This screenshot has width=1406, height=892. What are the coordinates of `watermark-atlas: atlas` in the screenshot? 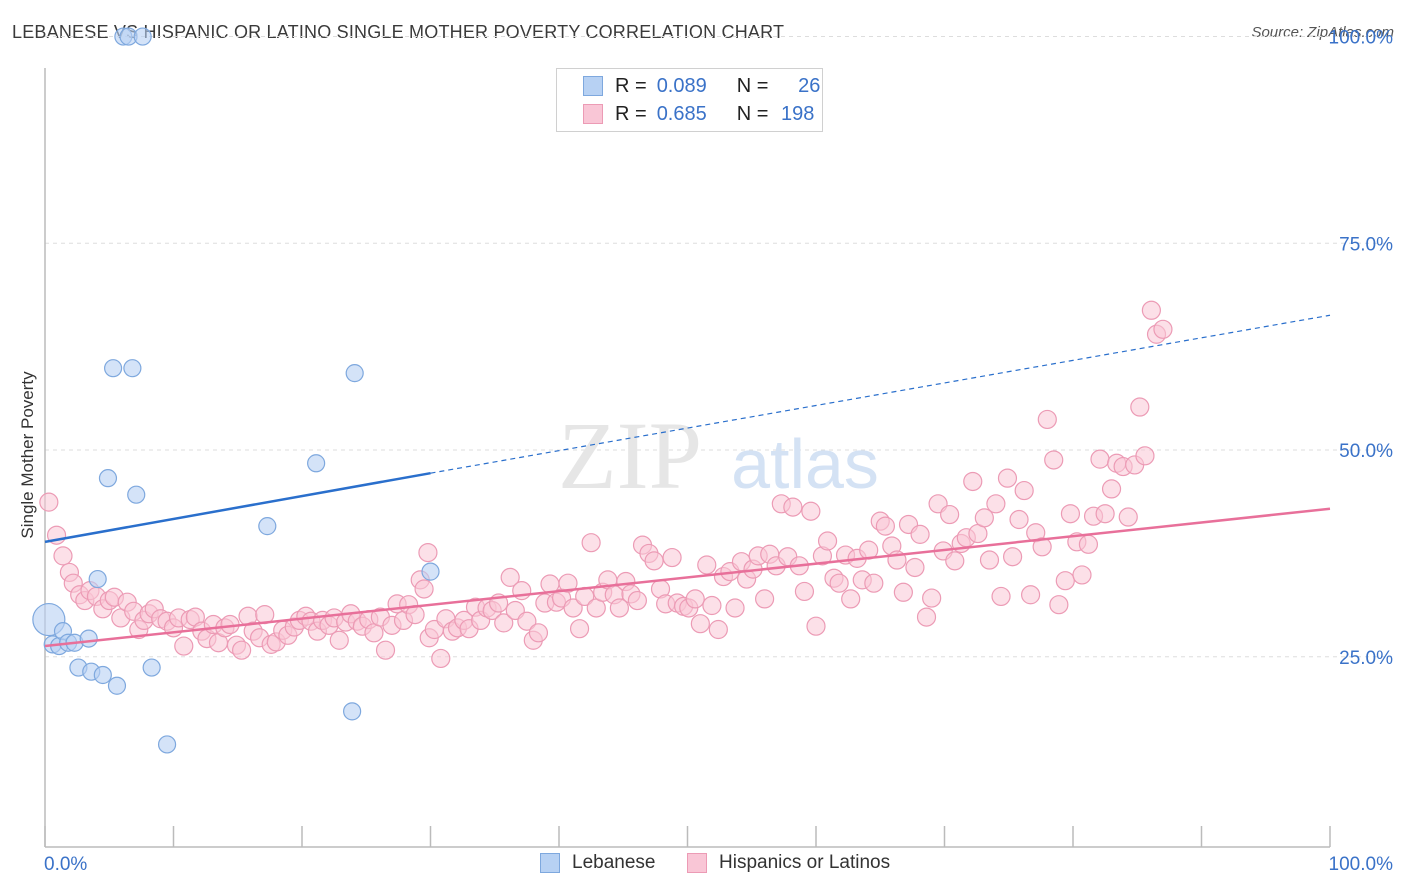 It's located at (805, 464).